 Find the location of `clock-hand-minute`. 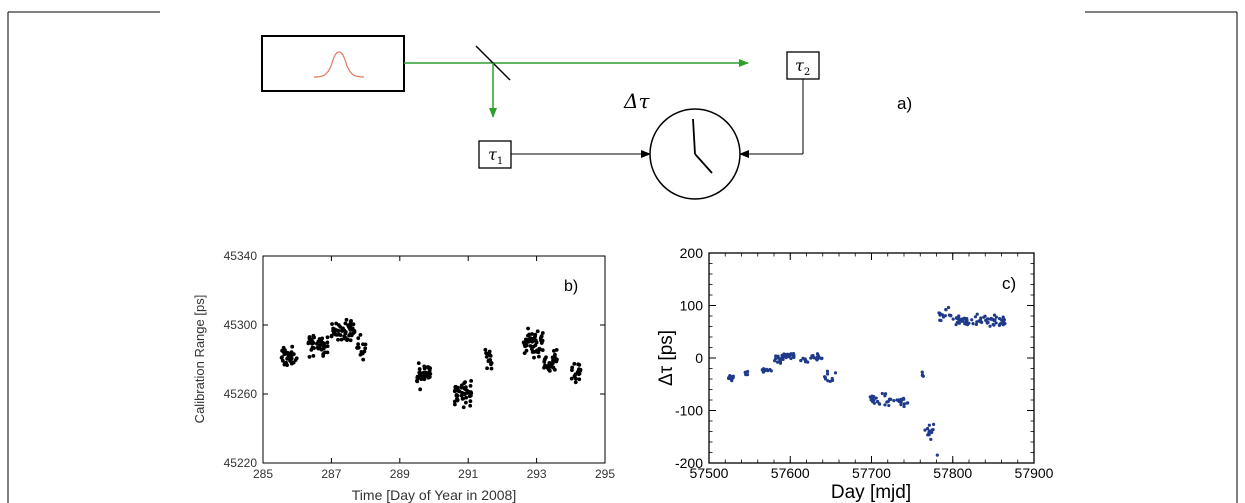

clock-hand-minute is located at coordinates (703, 163).